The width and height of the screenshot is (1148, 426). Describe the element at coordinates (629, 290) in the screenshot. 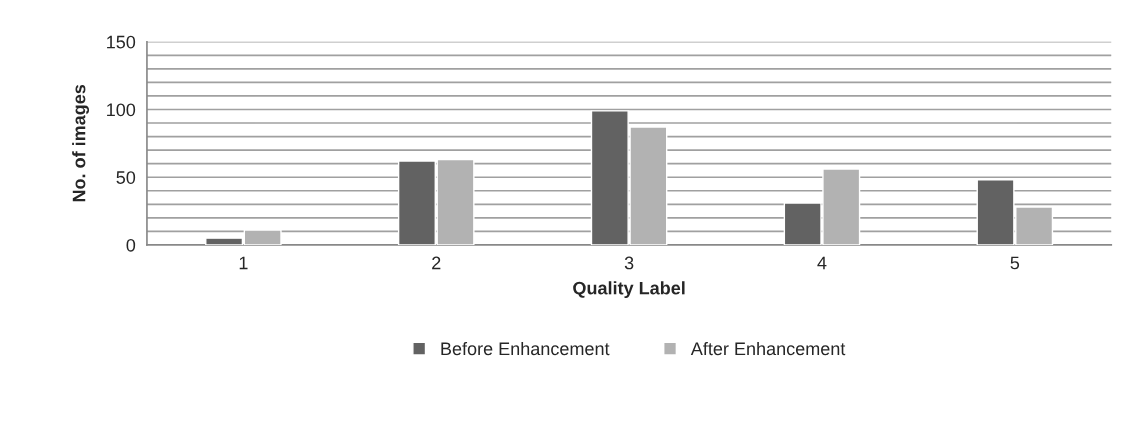

I see `x-axis-title: Quality Label` at that location.